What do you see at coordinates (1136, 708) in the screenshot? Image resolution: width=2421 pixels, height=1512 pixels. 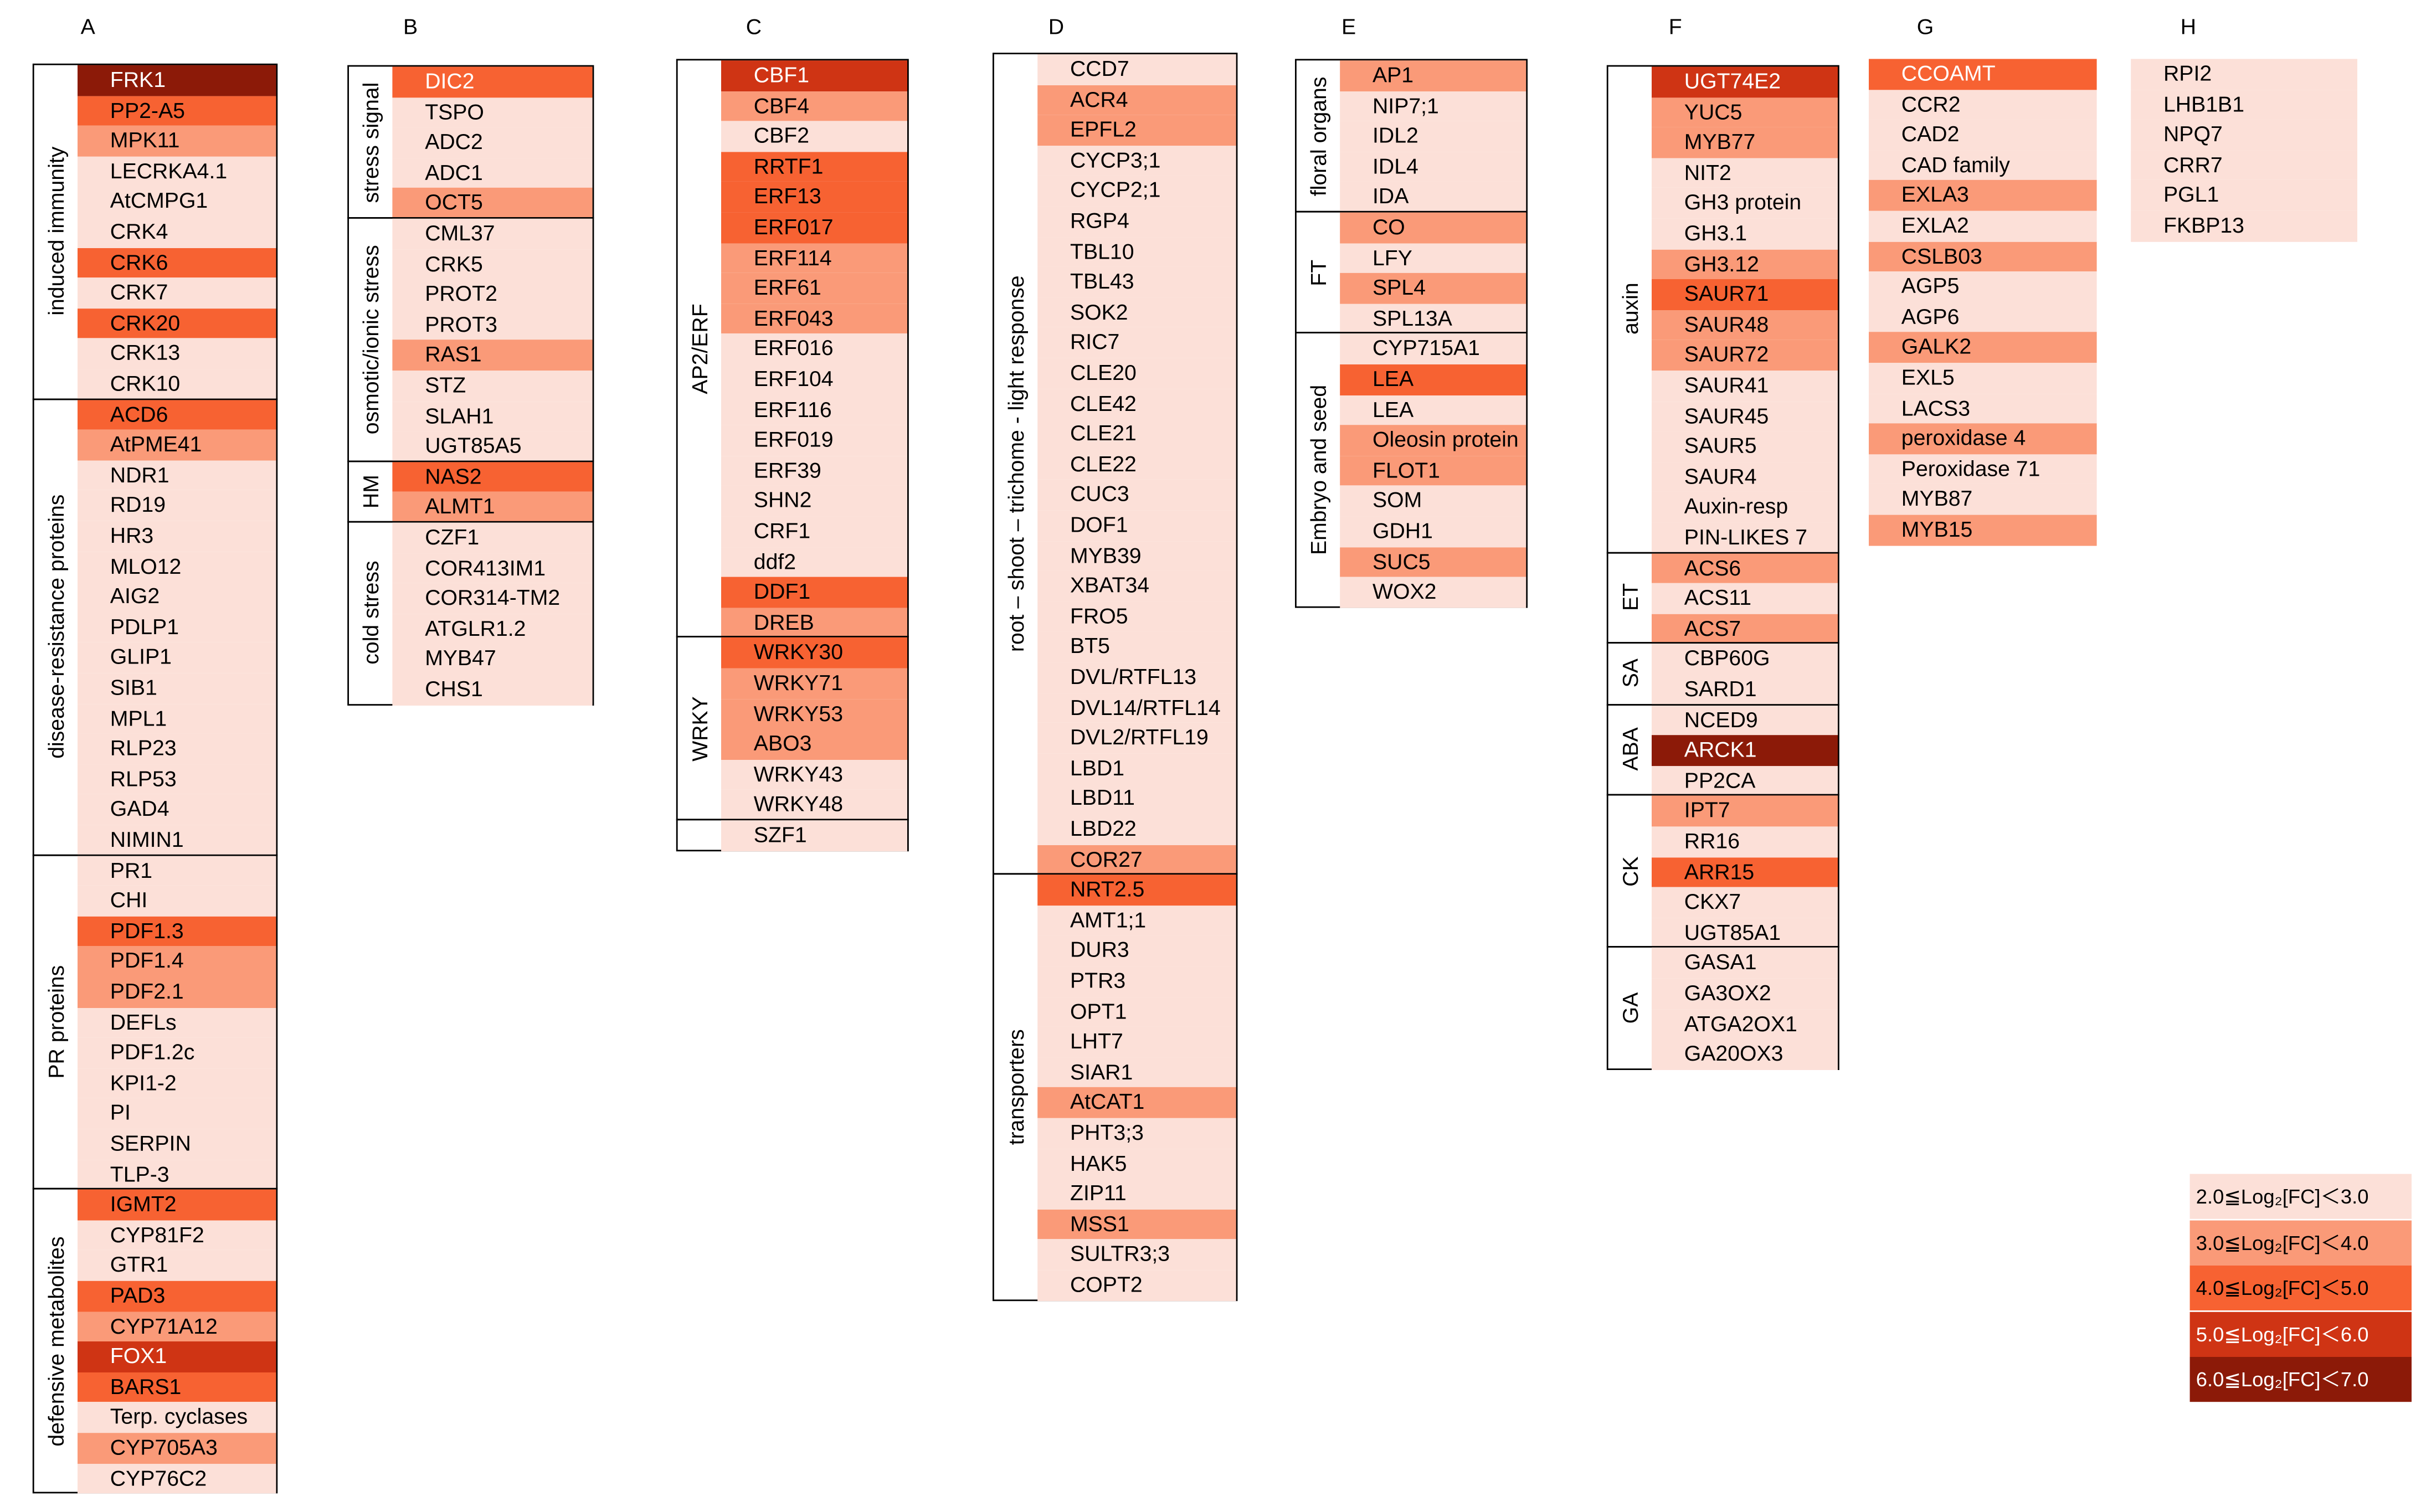 I see `gene-cell: DVL14/RTFL14` at bounding box center [1136, 708].